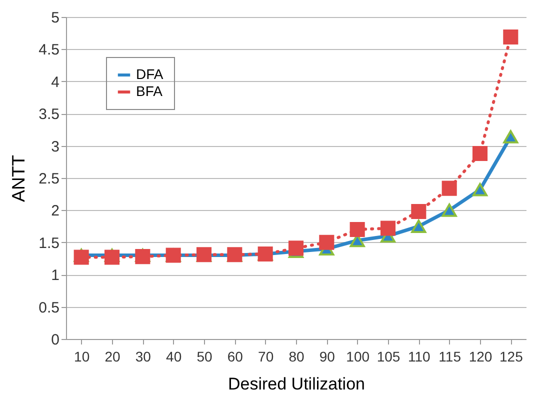 Image resolution: width=557 pixels, height=414 pixels. What do you see at coordinates (55, 82) in the screenshot?
I see `y-tick-label: 4` at bounding box center [55, 82].